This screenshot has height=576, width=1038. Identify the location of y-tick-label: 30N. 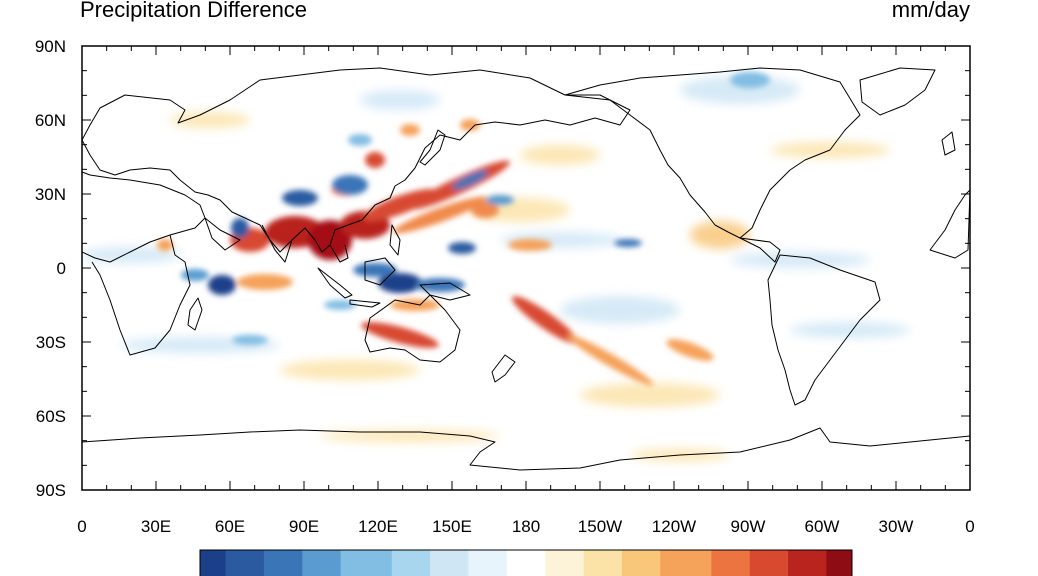
(50, 194).